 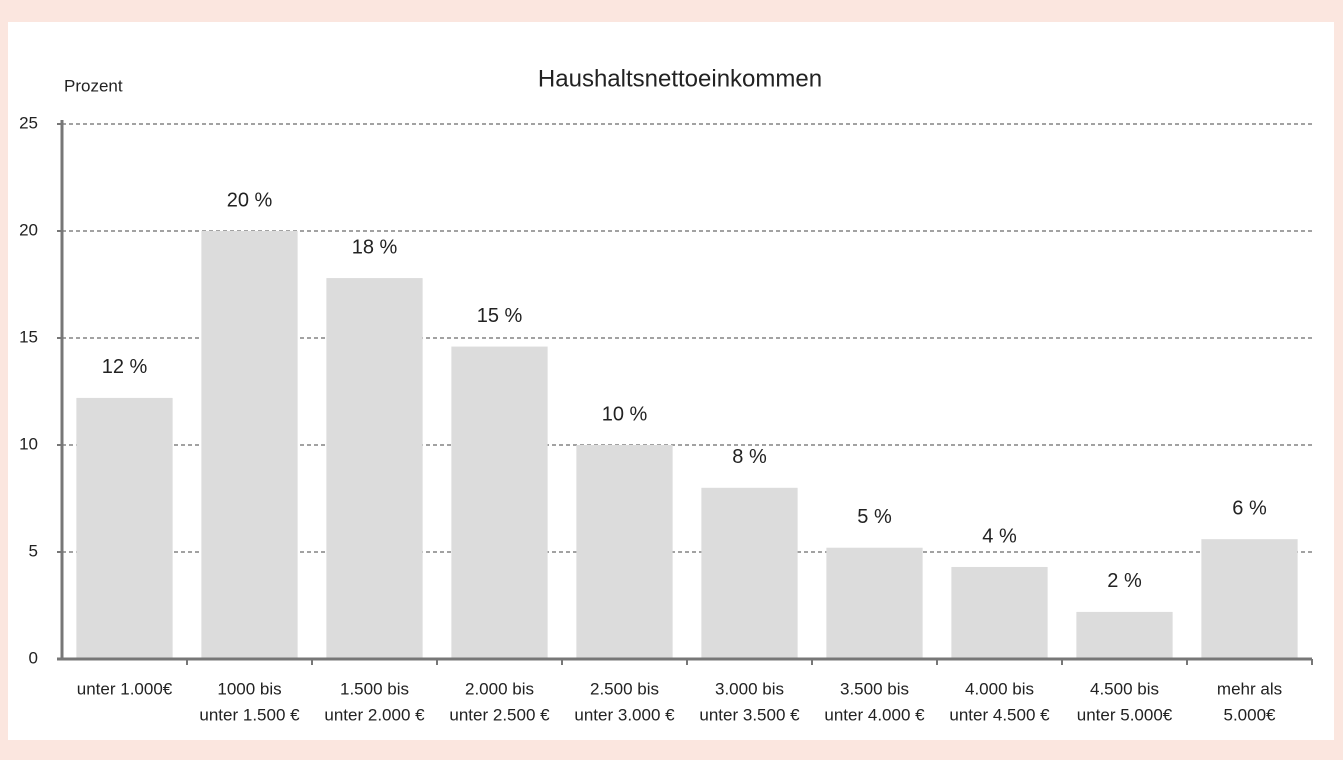 What do you see at coordinates (28, 443) in the screenshot?
I see `y-tick-label: 10` at bounding box center [28, 443].